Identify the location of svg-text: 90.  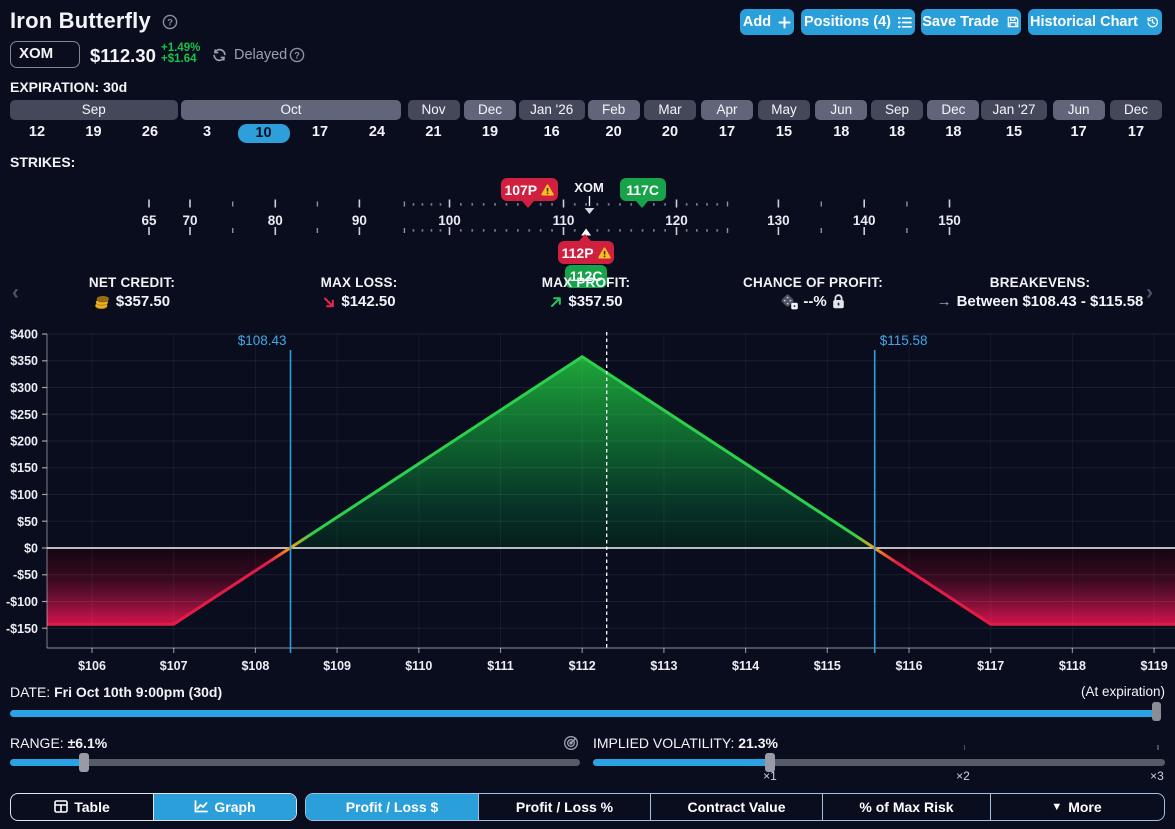
(359, 220).